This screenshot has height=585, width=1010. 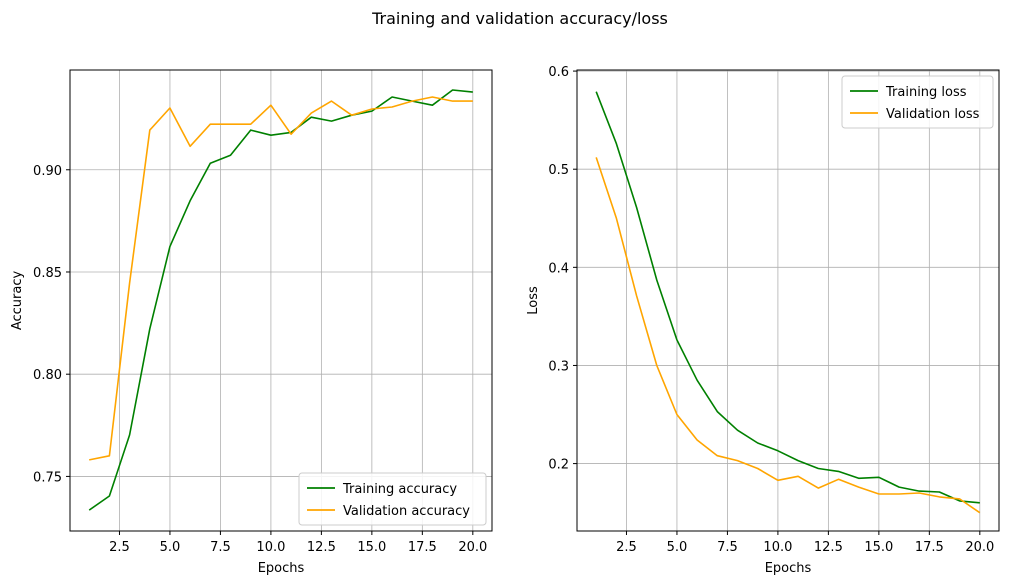 I want to click on y-axis-label: Loss, so click(x=533, y=300).